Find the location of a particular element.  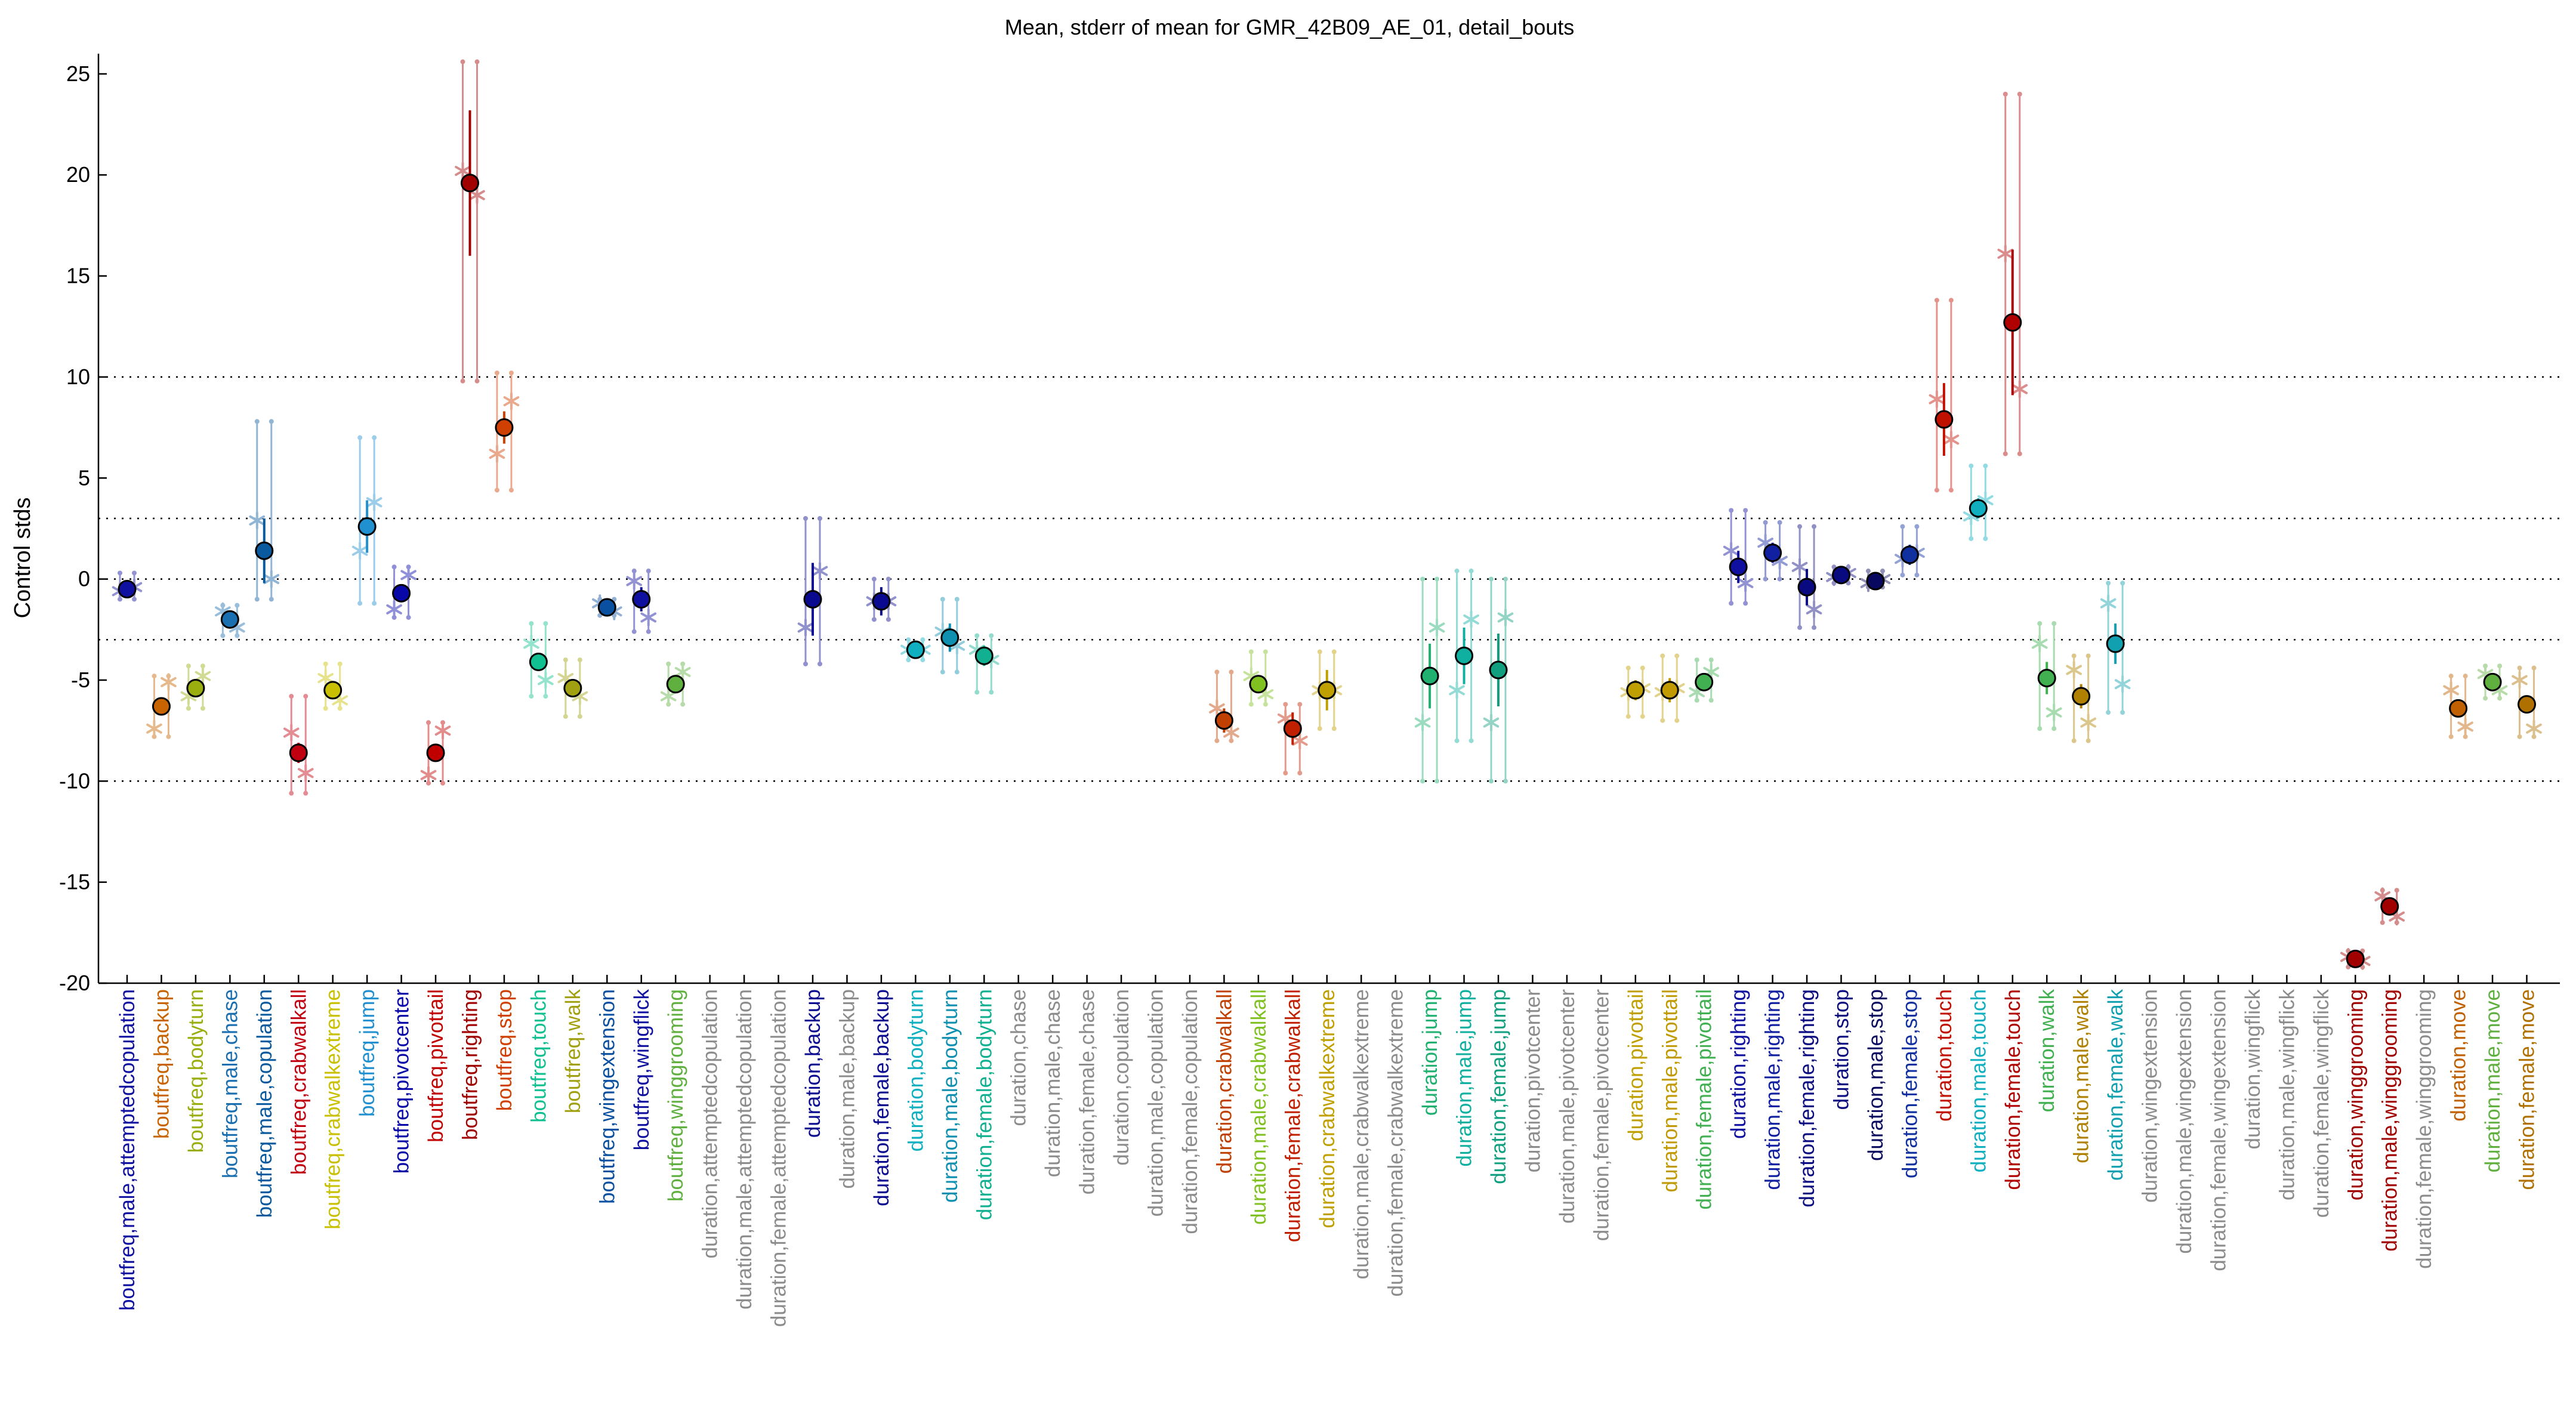

x-tick-label: duration,move is located at coordinates (2458, 1055).